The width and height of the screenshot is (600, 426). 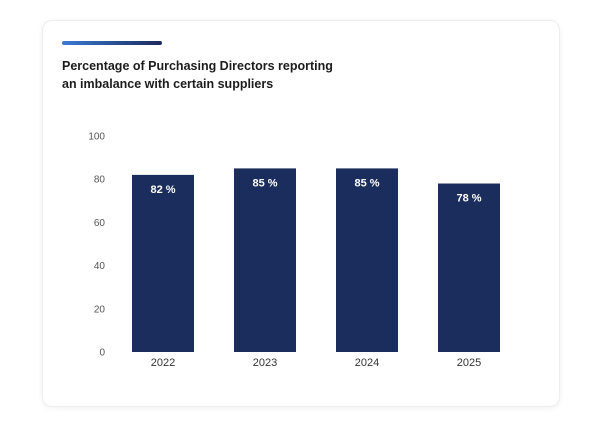 What do you see at coordinates (469, 267) in the screenshot?
I see `bar-2025` at bounding box center [469, 267].